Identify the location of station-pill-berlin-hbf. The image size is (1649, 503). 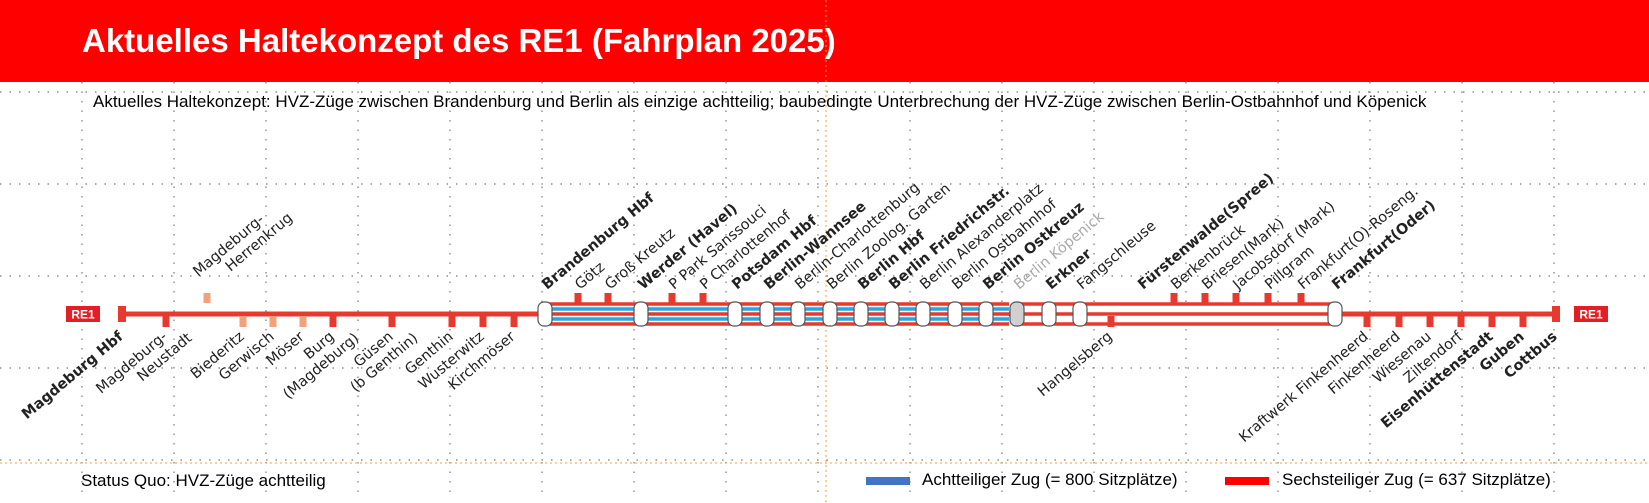
(861, 314).